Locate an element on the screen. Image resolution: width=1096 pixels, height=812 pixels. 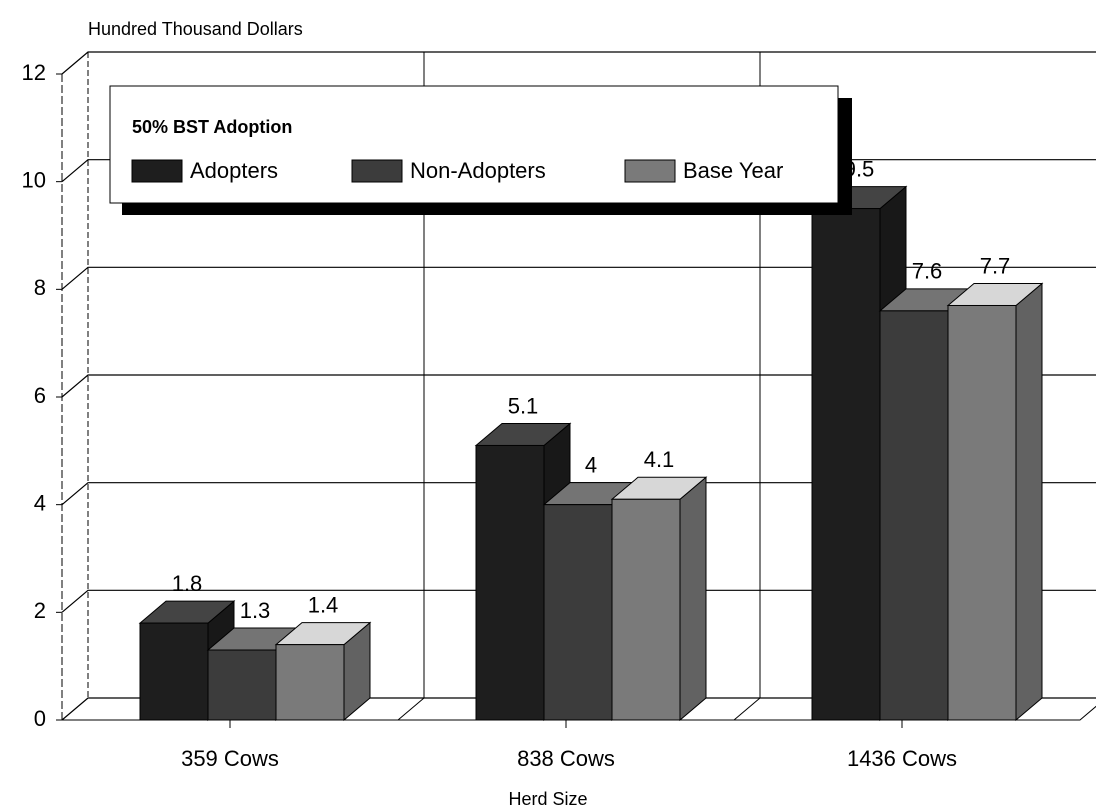
x-tick-label: 1436 Cows is located at coordinates (902, 758).